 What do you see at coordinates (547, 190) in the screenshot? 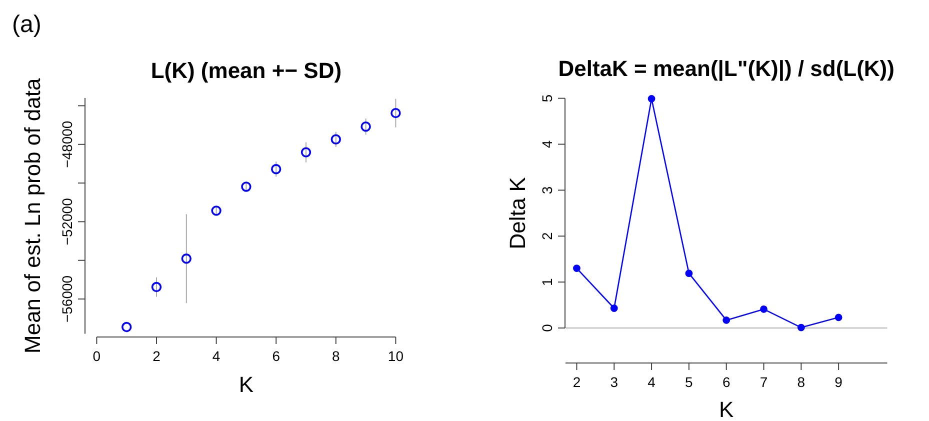
I see `y-tick-label: 3` at bounding box center [547, 190].